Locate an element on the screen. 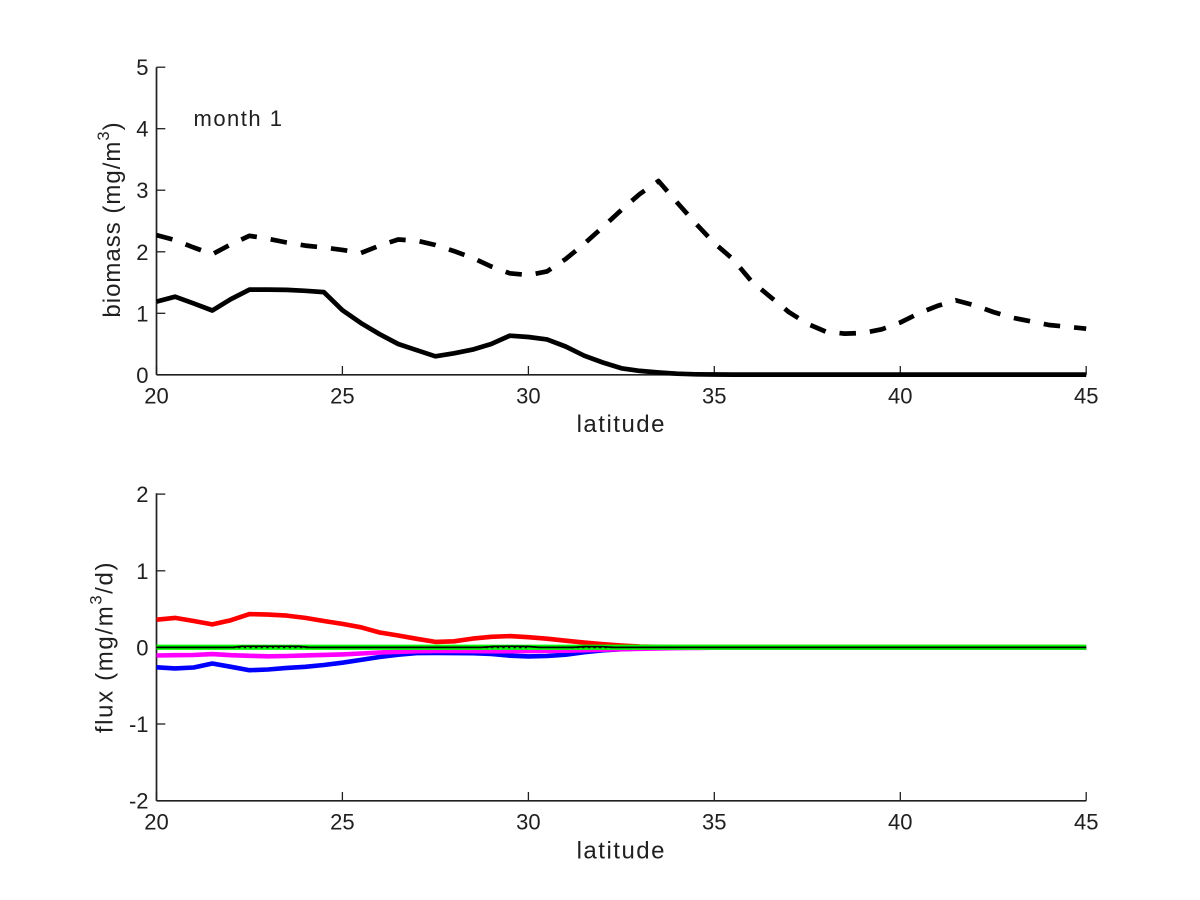  svg-text: -1 is located at coordinates (139, 724).